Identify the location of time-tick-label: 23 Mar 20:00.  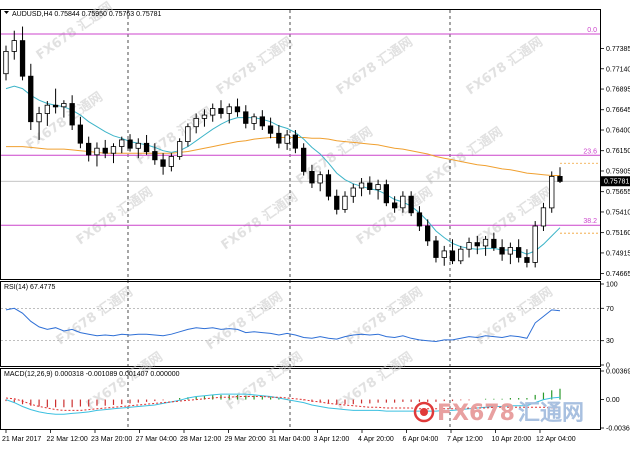
(111, 439).